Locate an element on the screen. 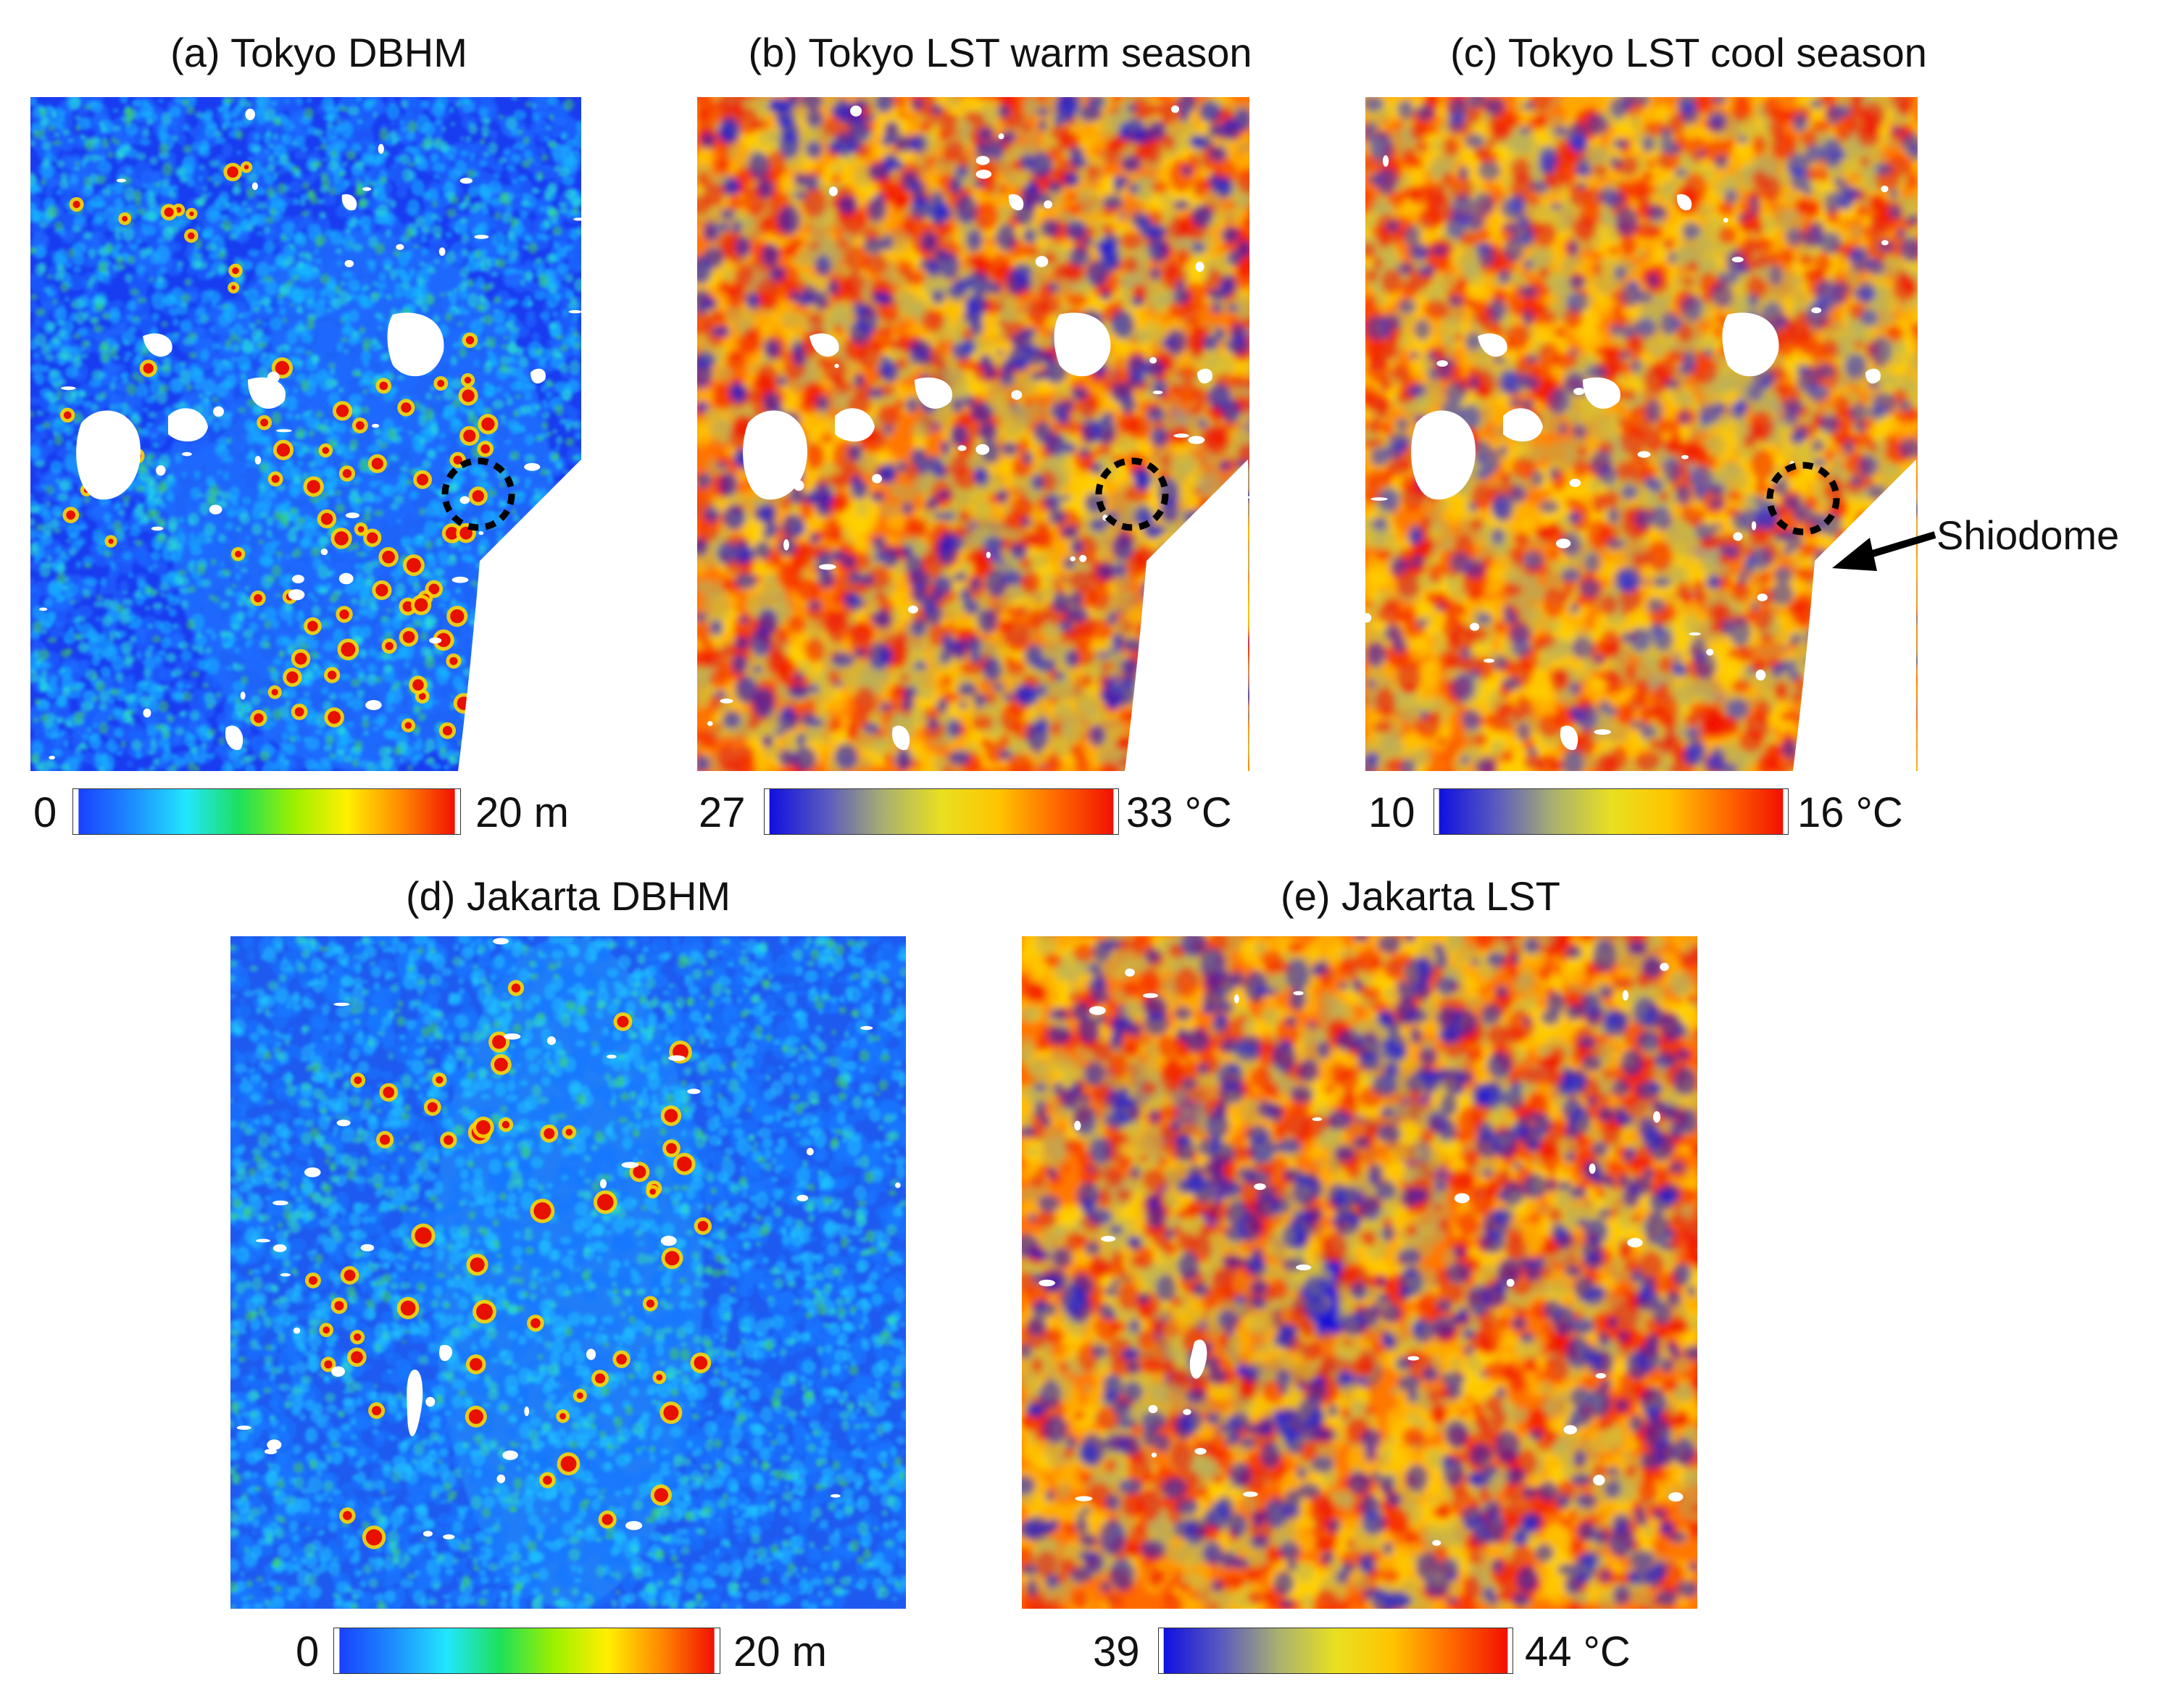 The width and height of the screenshot is (2172, 1708). panel-d-colorbar is located at coordinates (526, 1651).